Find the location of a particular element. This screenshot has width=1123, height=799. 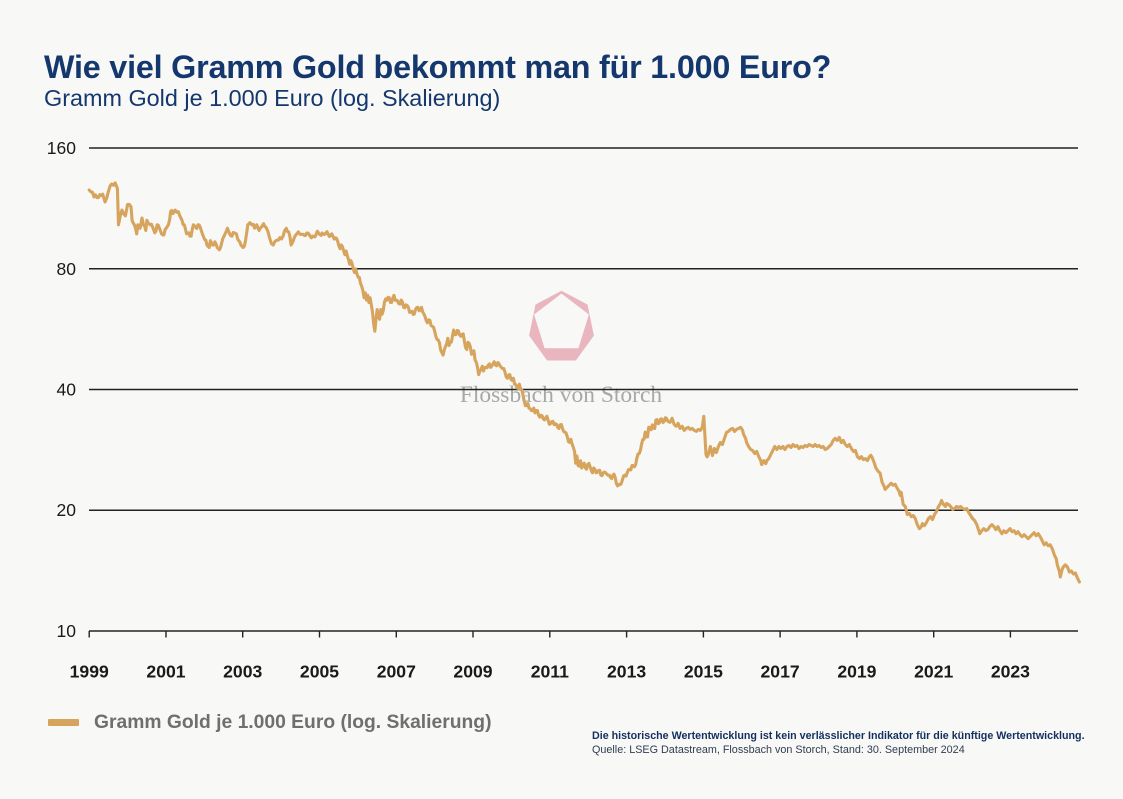

svg-text: 1999 is located at coordinates (89, 671).